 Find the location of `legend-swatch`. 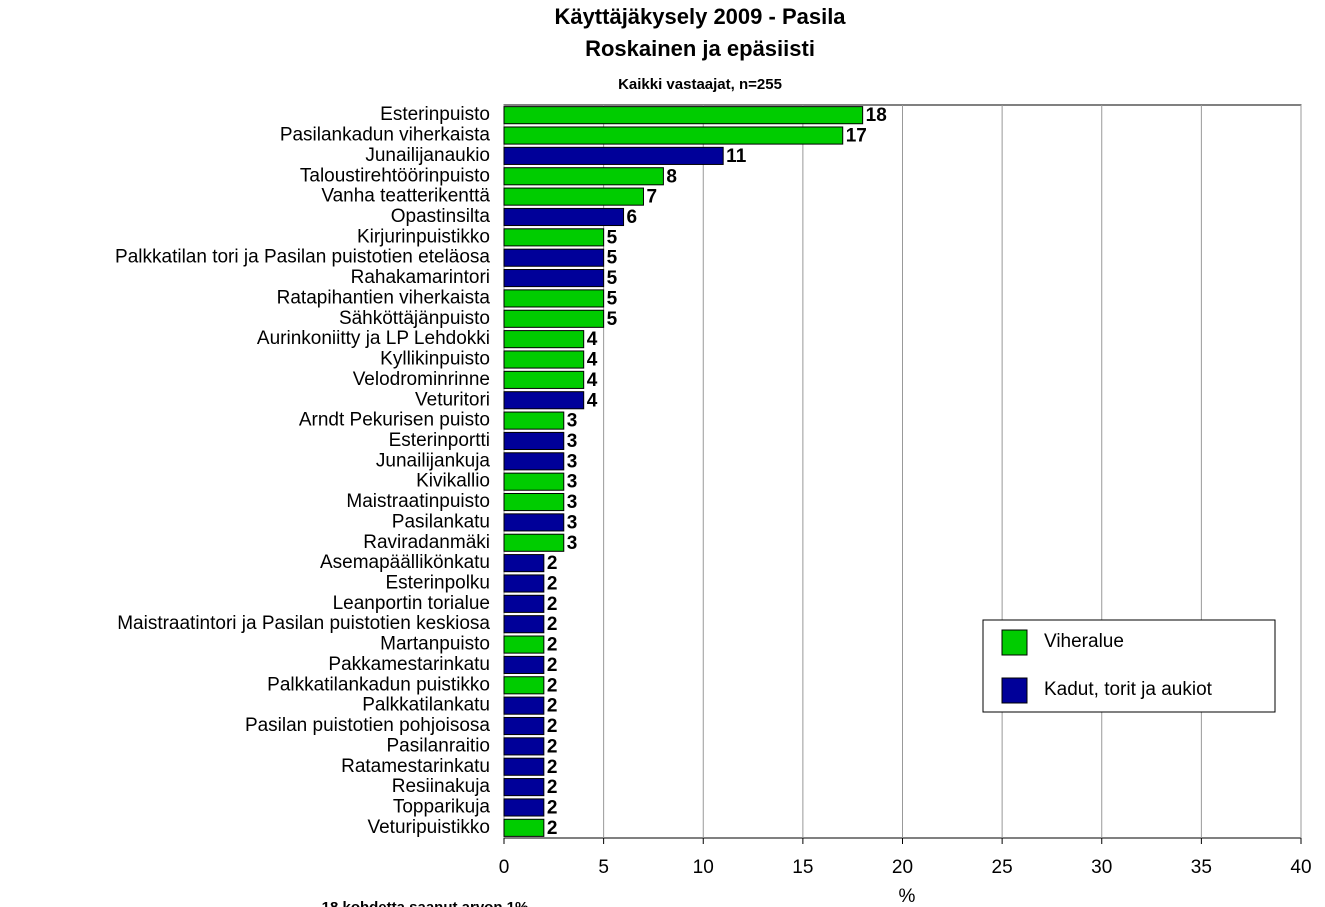

legend-swatch is located at coordinates (1014, 690).